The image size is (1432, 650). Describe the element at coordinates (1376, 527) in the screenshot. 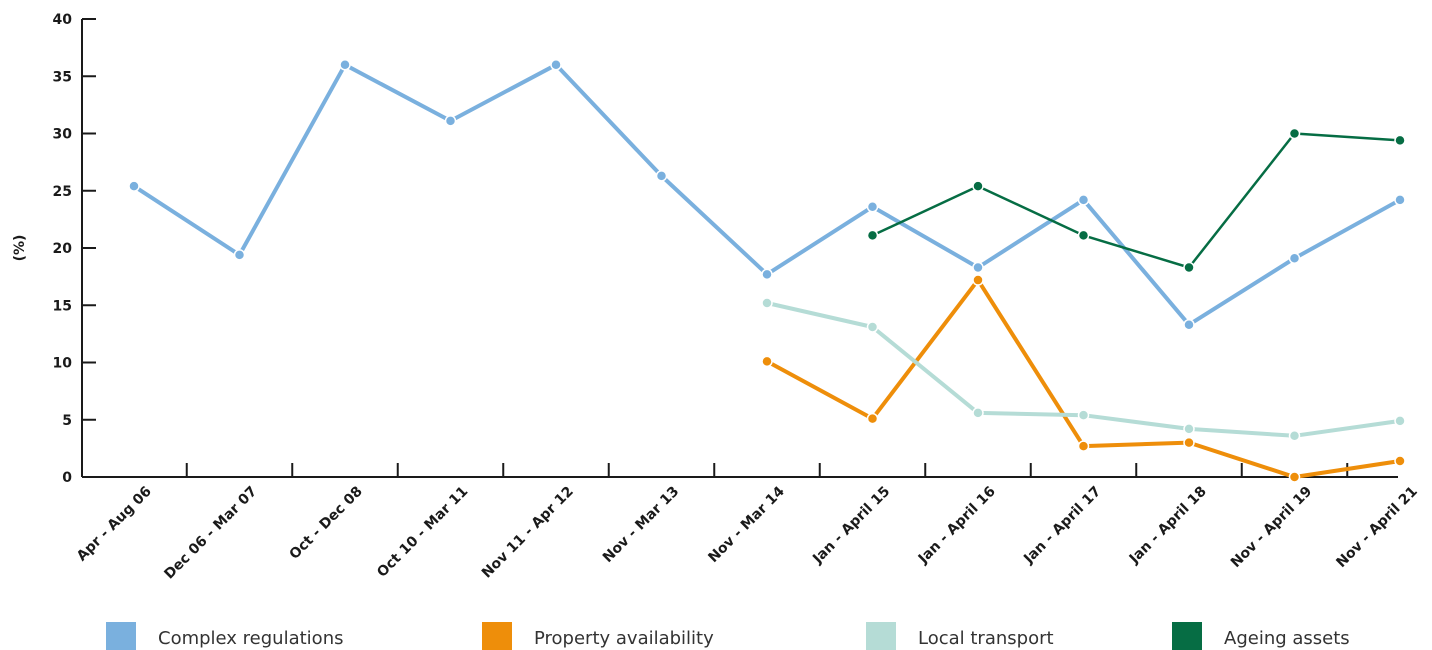

I see `x-tick-label: Nov - April 21` at that location.